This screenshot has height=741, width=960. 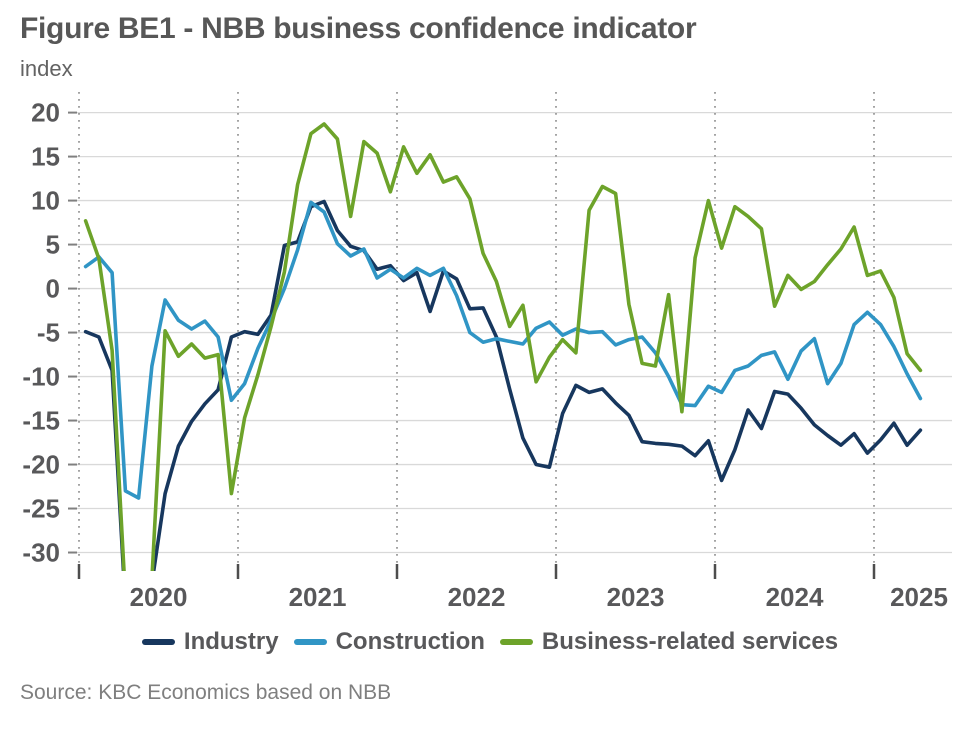 I want to click on legend-label-services: Business-related services, so click(x=690, y=641).